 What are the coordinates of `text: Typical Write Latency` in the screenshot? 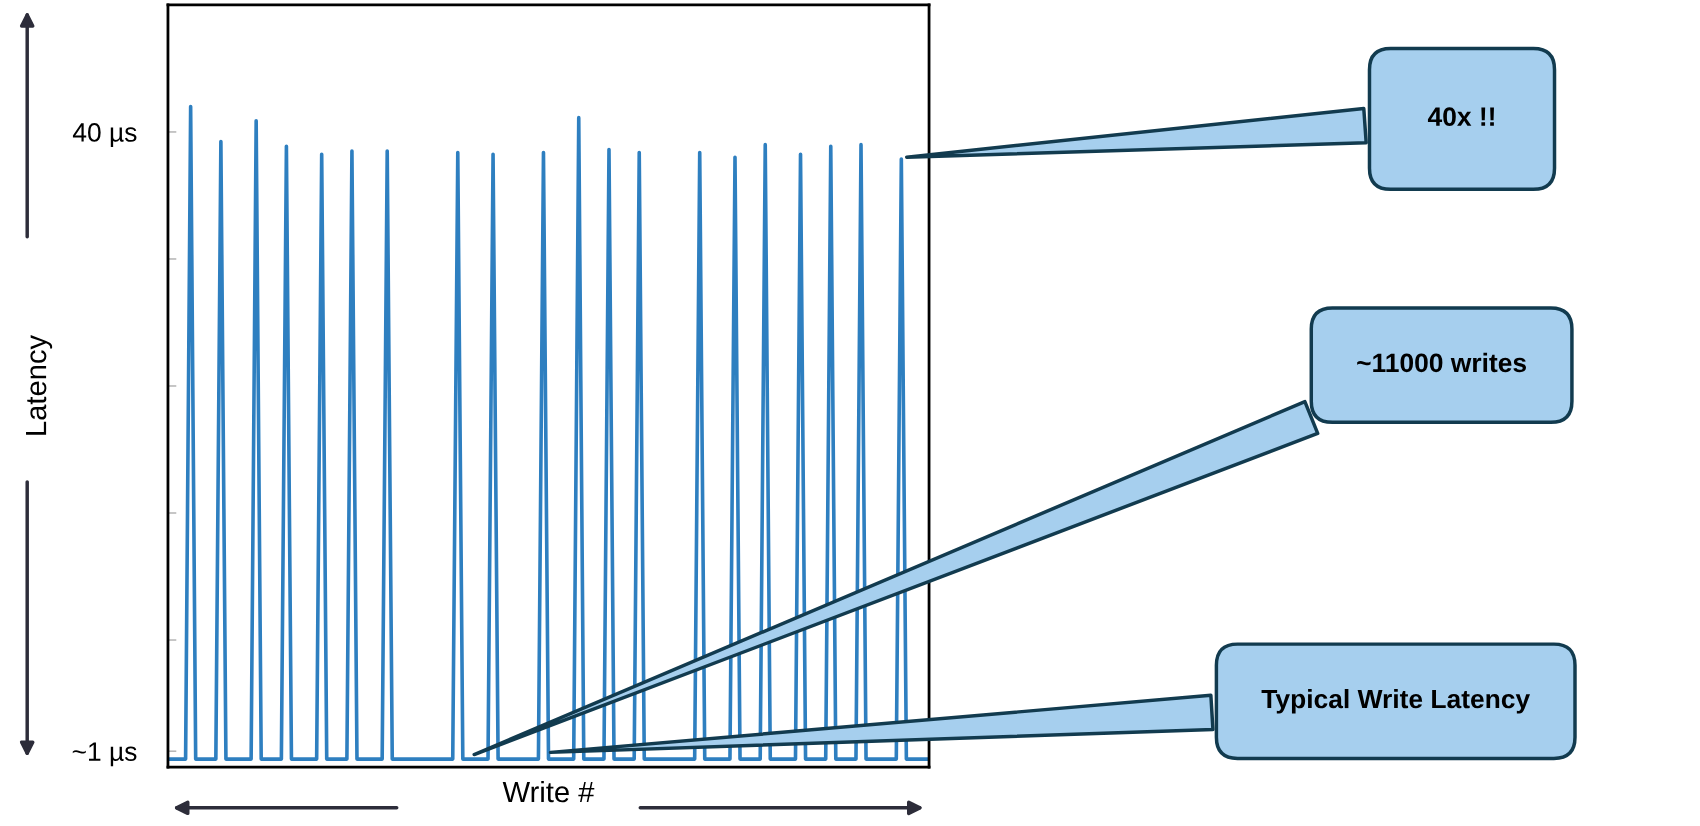 It's located at (1396, 701).